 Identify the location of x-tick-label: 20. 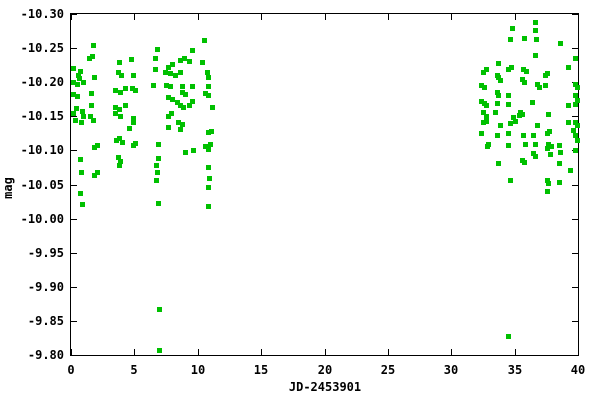
(325, 370).